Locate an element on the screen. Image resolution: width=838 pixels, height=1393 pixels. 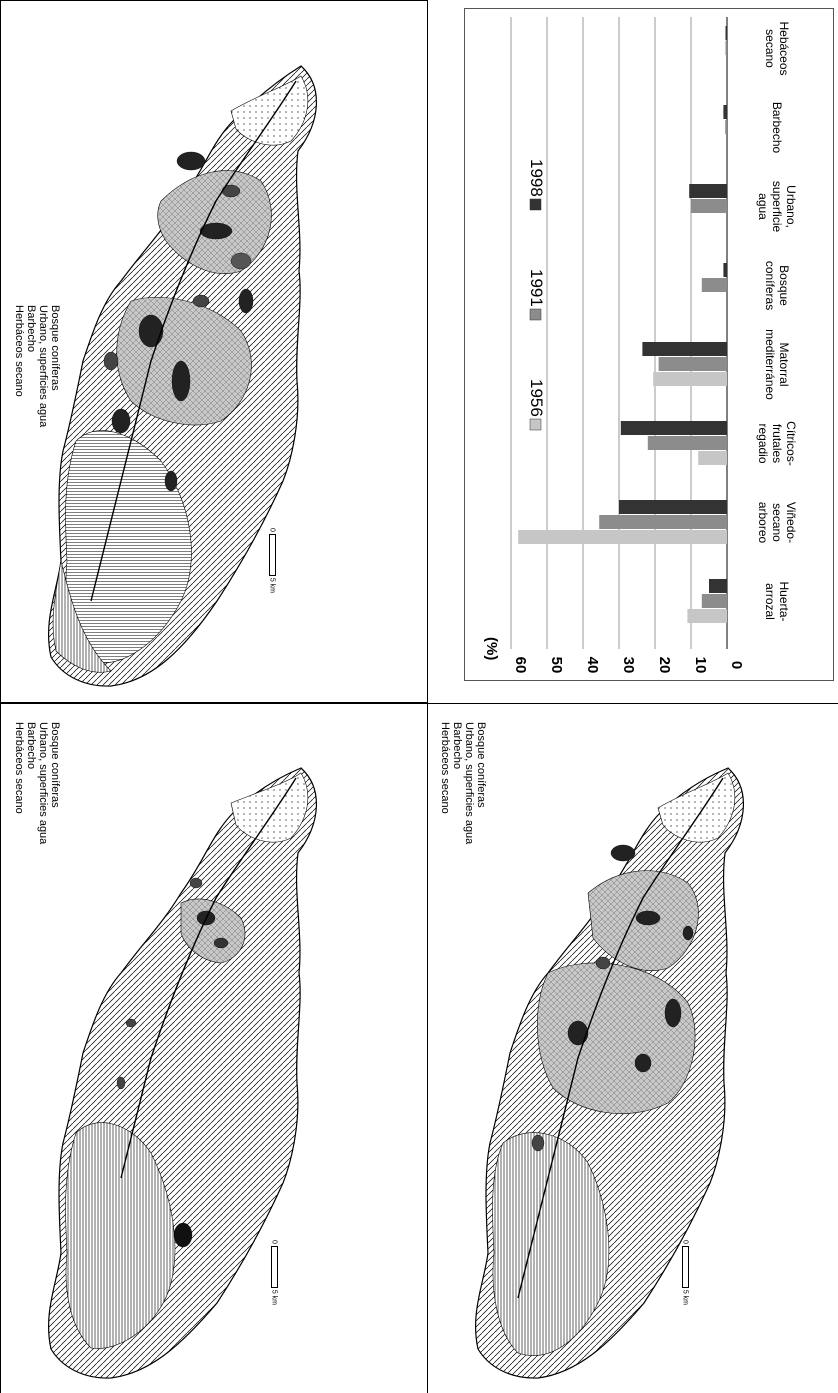
tick-label: 20 is located at coordinates (664, 665).